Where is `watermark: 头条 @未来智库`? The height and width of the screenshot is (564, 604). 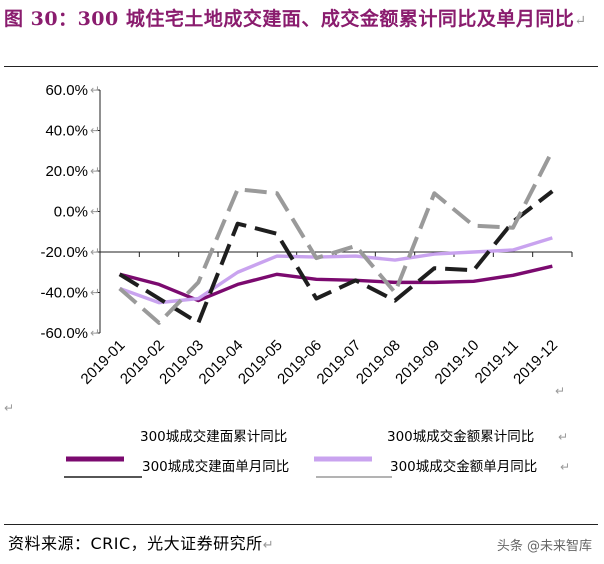 watermark: 头条 @未来智库 is located at coordinates (544, 546).